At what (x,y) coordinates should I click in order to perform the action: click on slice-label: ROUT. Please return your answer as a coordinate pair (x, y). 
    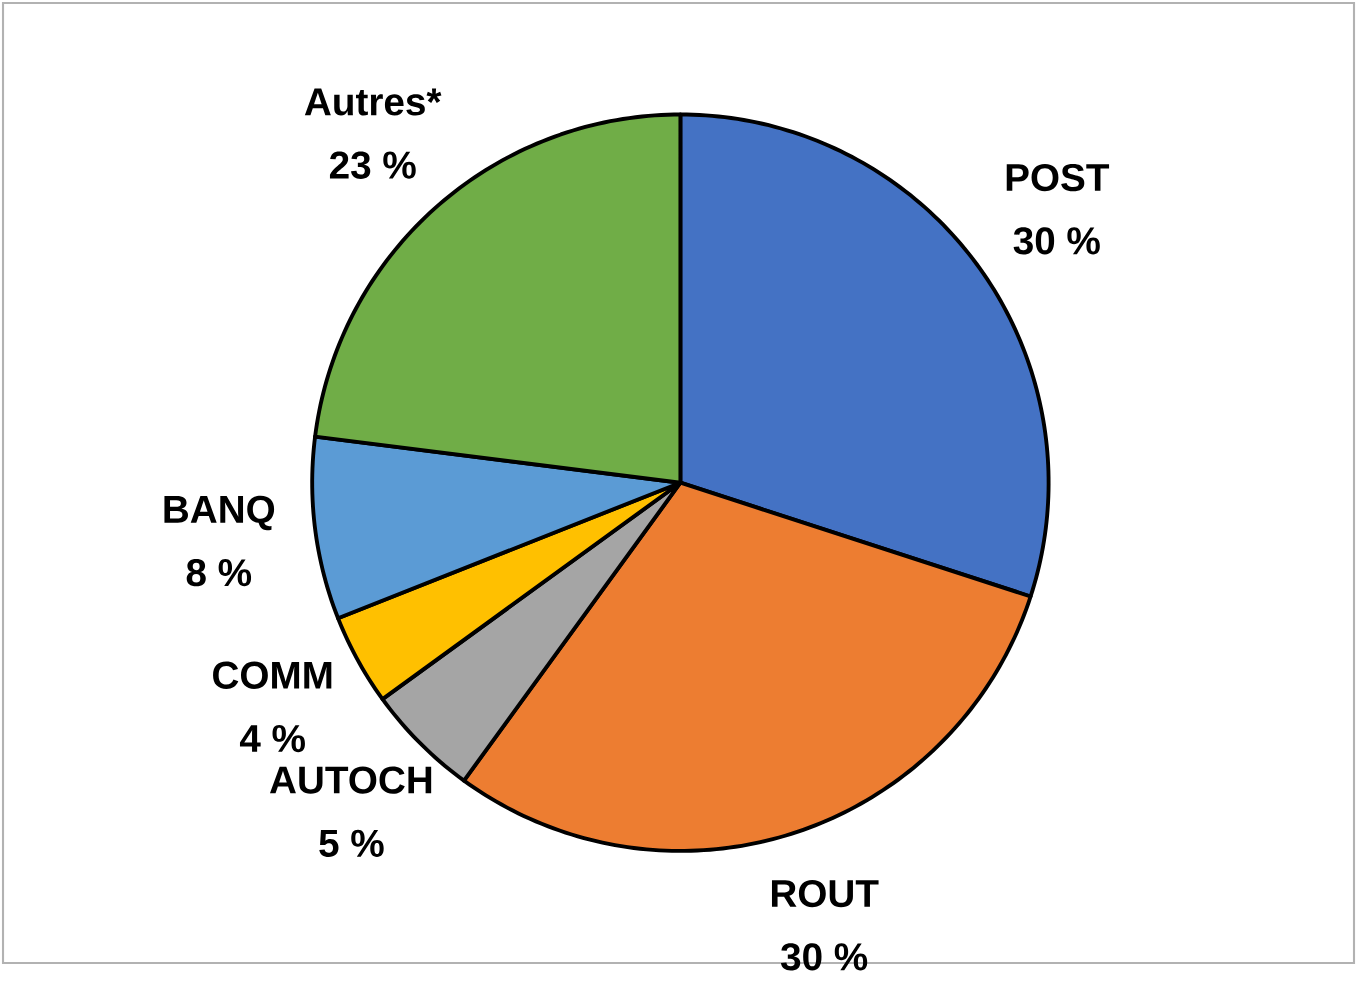
    Looking at the image, I should click on (825, 893).